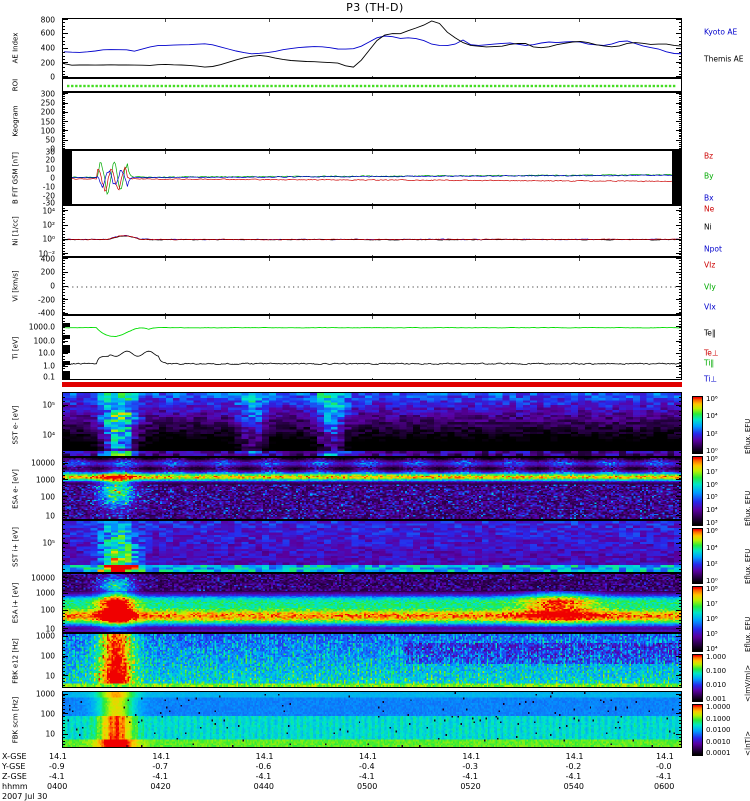 Image resolution: width=750 pixels, height=801 pixels. Describe the element at coordinates (43, 578) in the screenshot. I see `esaiY-ytick: 10000` at that location.